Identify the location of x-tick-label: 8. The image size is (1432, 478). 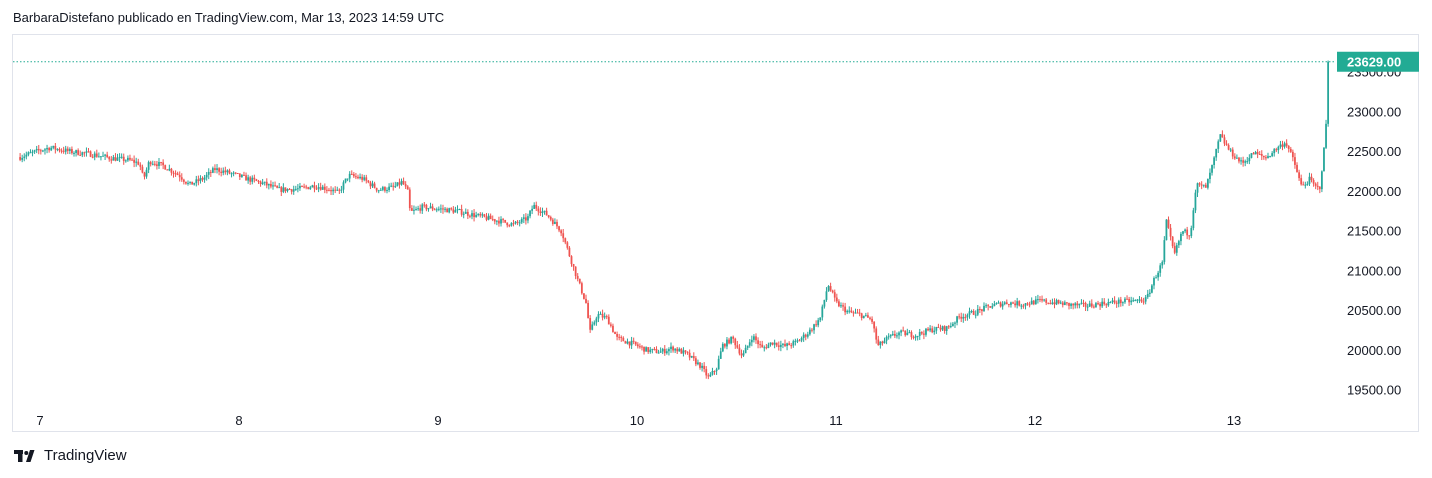
(238, 420).